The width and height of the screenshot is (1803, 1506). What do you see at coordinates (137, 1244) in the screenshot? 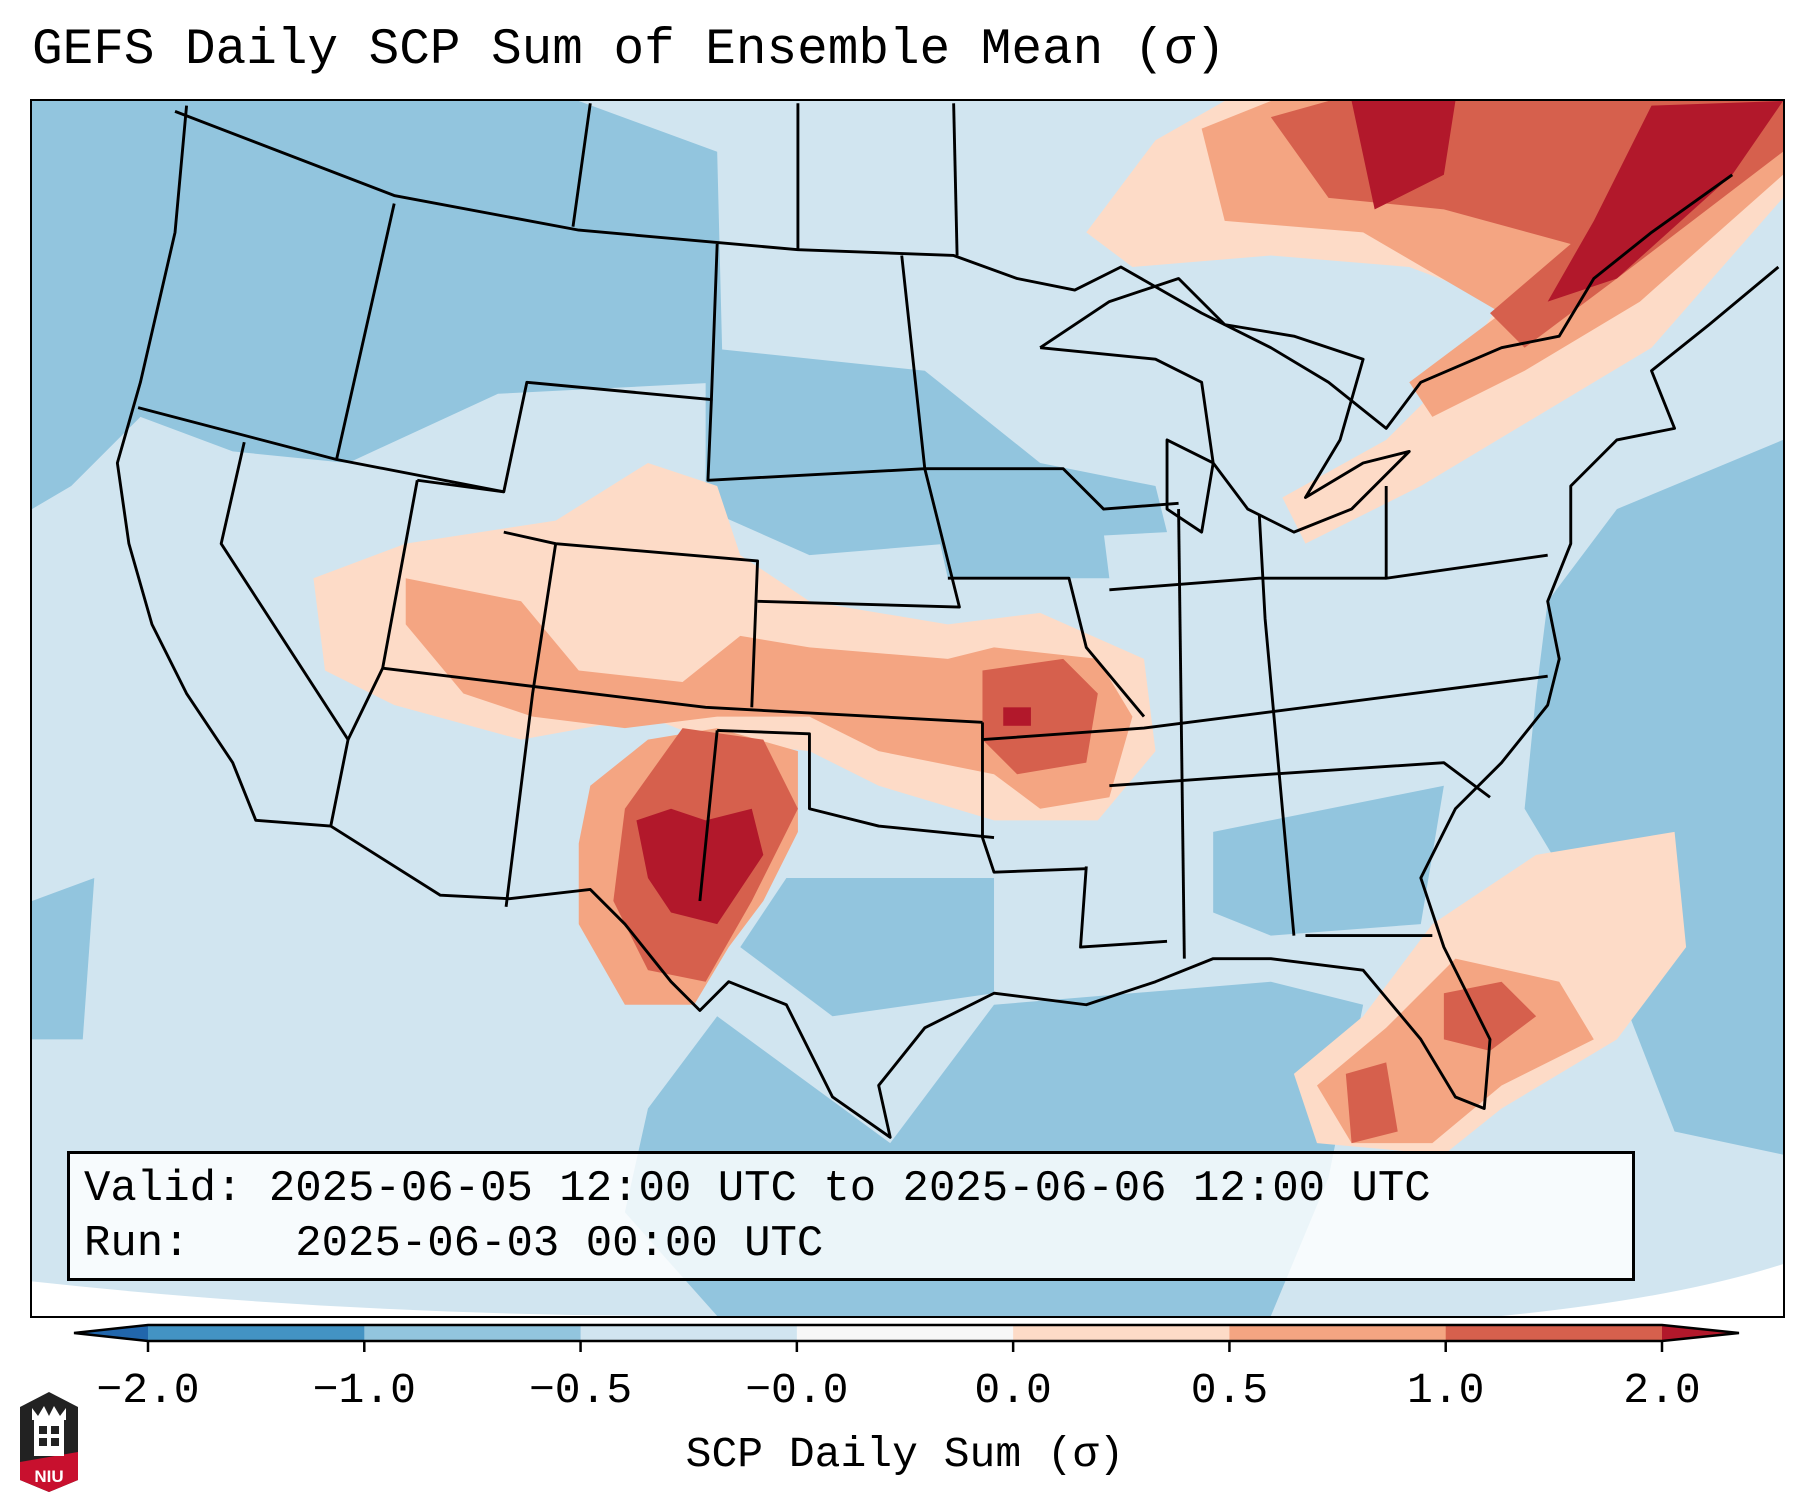
I see `run-label: Run:` at bounding box center [137, 1244].